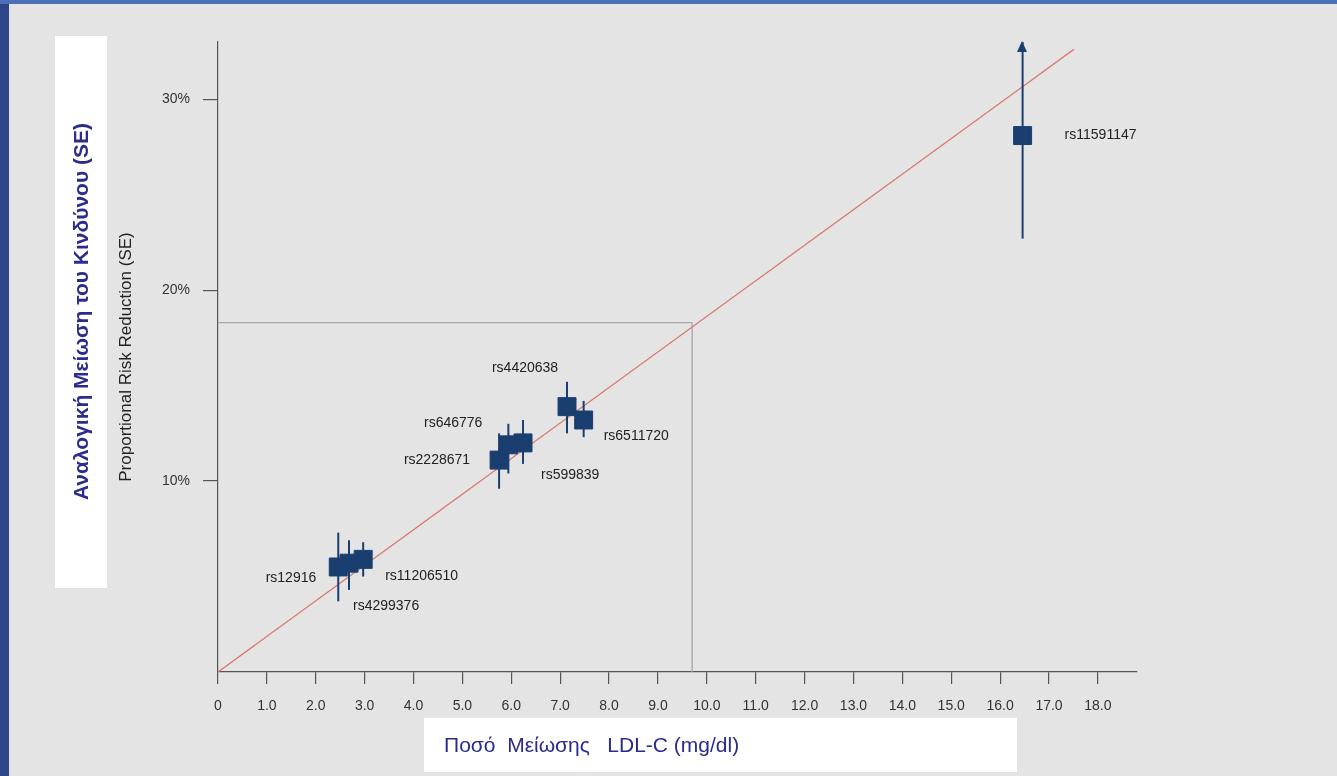  What do you see at coordinates (592, 745) in the screenshot?
I see `x-axis-title: Ποσό Μείωσης LDL-C (mg/dl)` at bounding box center [592, 745].